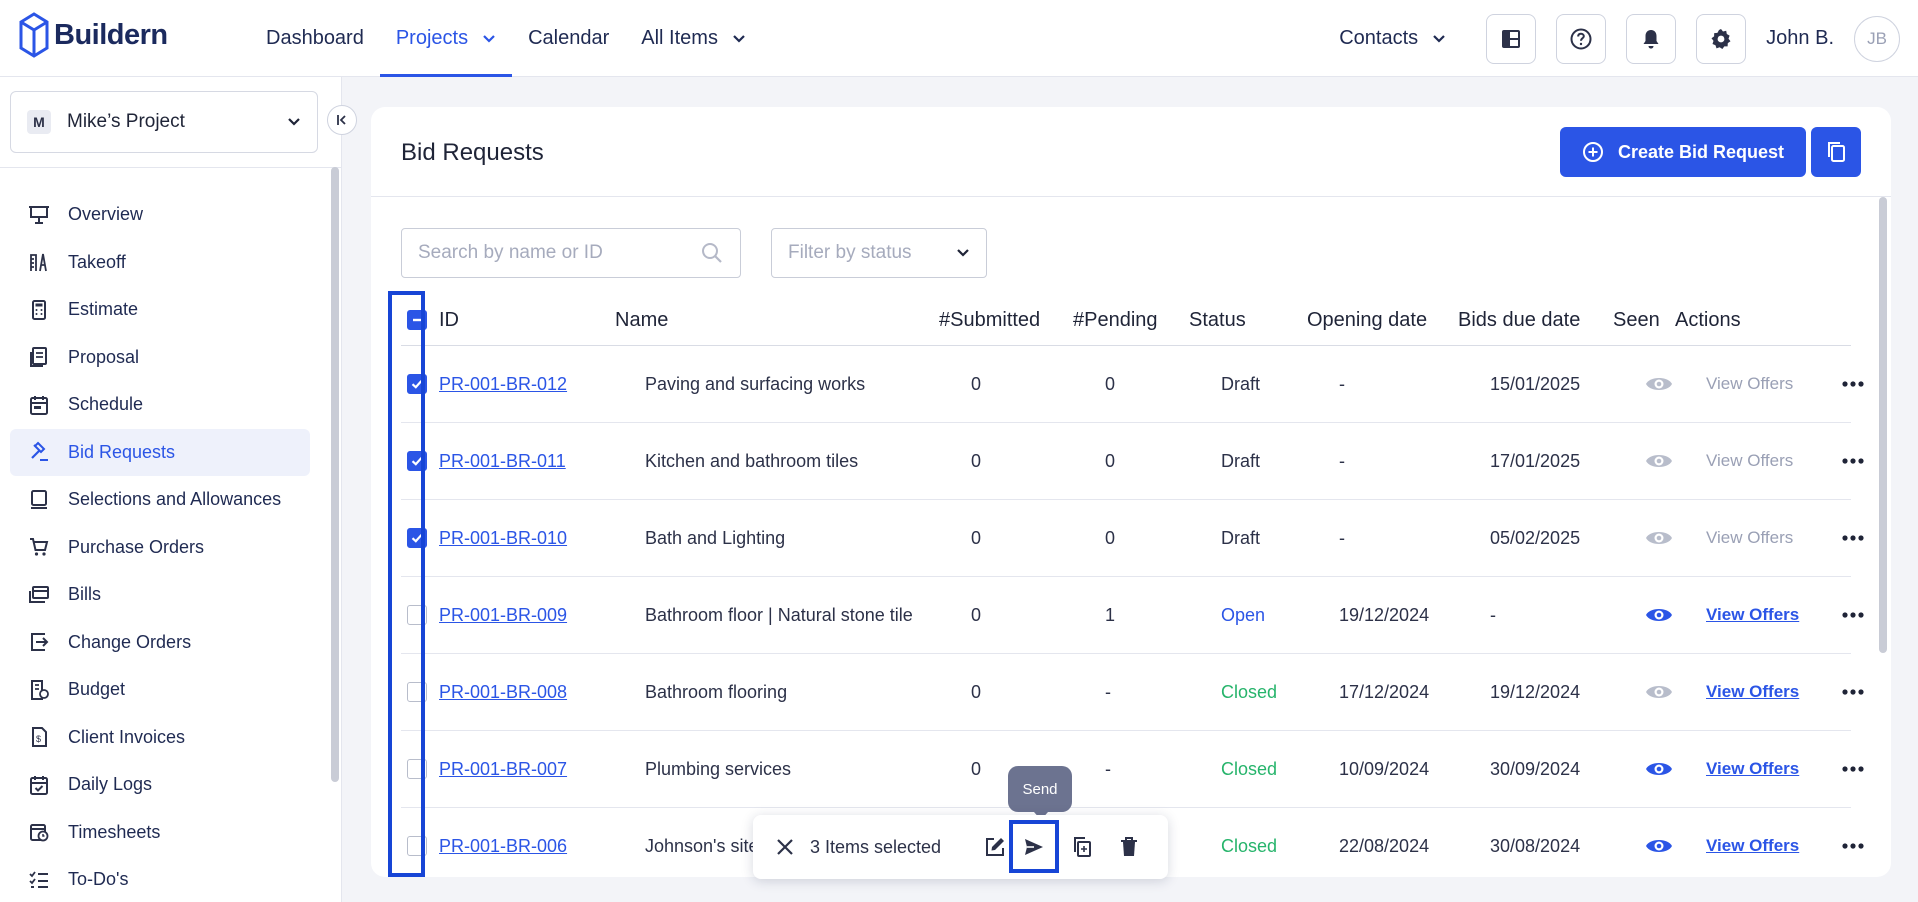 The image size is (1918, 902). Describe the element at coordinates (1800, 38) in the screenshot. I see `username: John B.` at that location.